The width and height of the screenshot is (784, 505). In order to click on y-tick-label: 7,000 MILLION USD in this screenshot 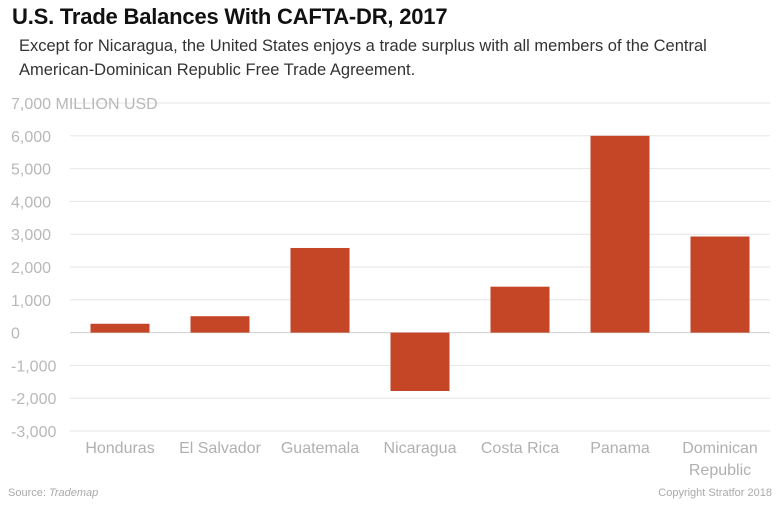, I will do `click(84, 104)`.